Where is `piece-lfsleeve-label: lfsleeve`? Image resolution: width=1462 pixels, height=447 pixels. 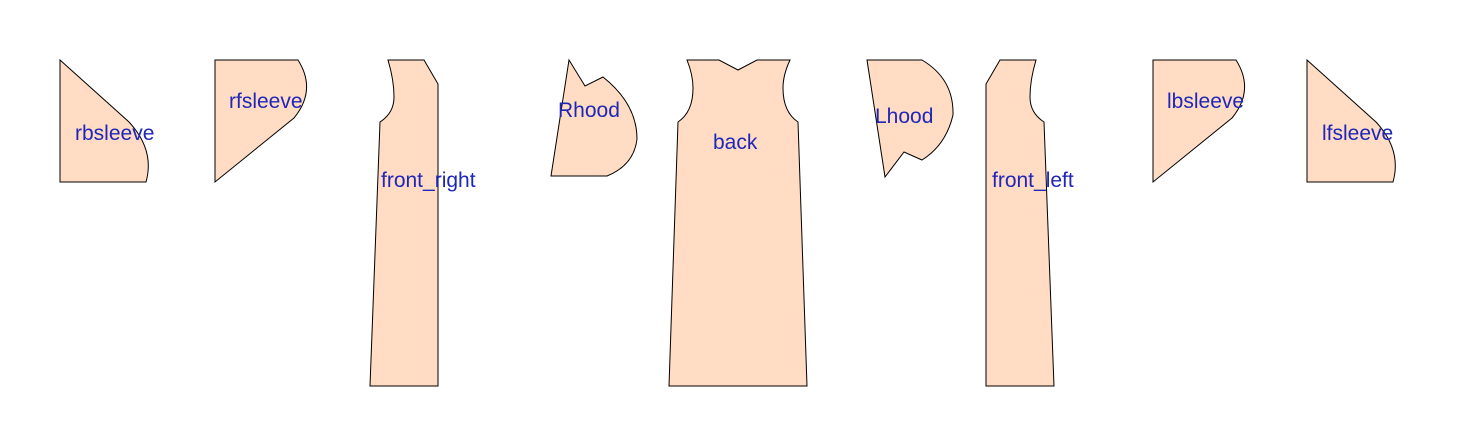 piece-lfsleeve-label: lfsleeve is located at coordinates (1357, 133).